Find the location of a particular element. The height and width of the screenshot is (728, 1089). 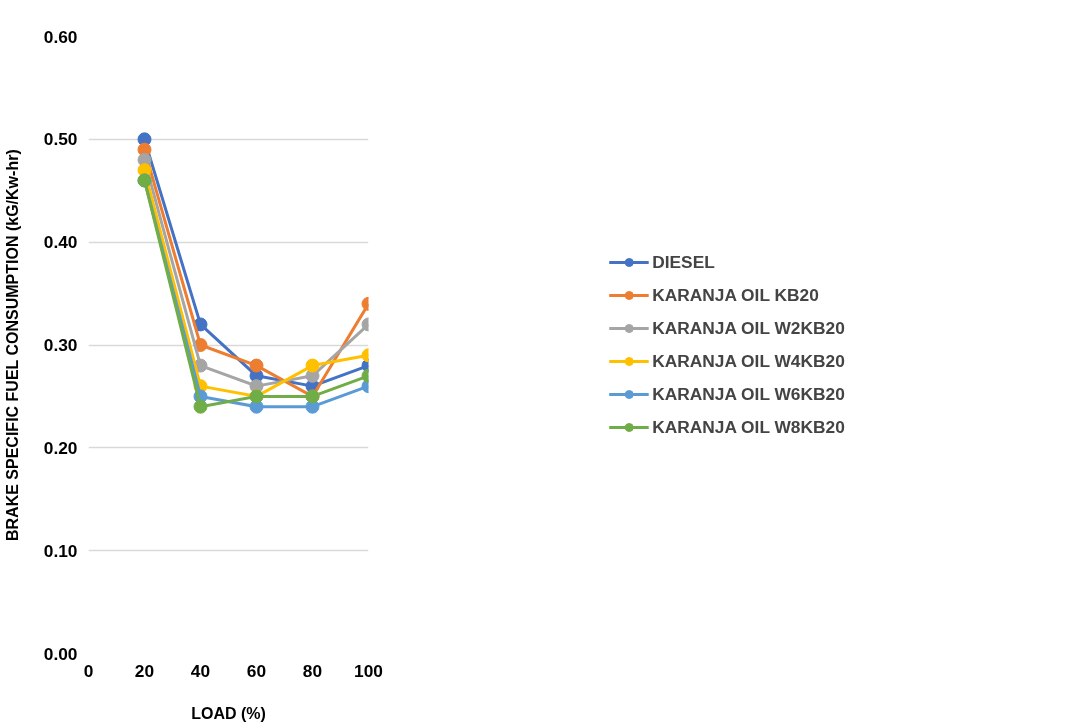

y-tick-label: 0.50 is located at coordinates (60, 139).